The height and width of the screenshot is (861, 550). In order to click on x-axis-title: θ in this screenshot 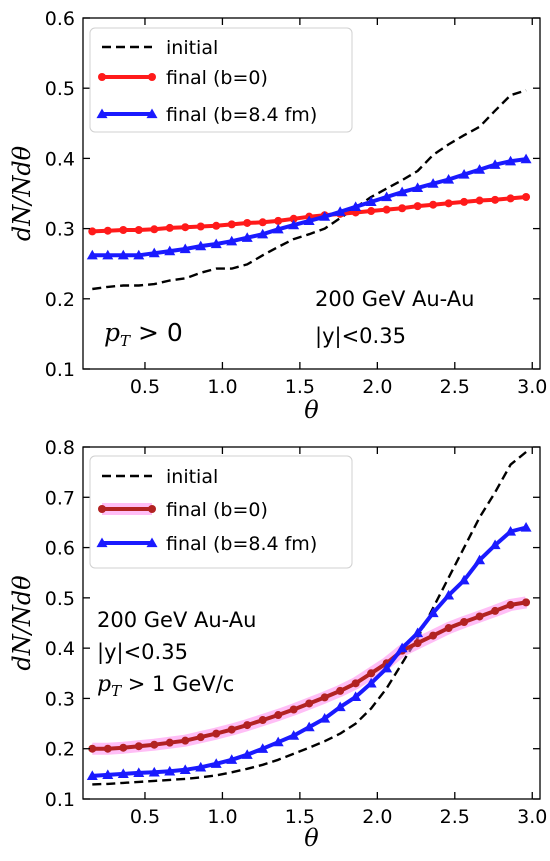, I will do `click(311, 838)`.